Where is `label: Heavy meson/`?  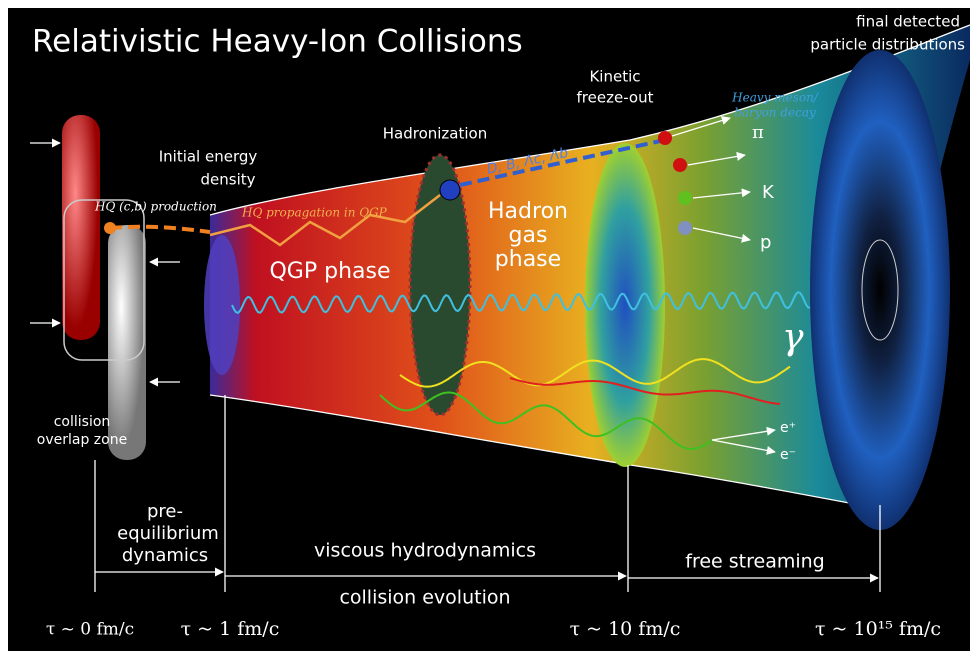 label: Heavy meson/ is located at coordinates (775, 98).